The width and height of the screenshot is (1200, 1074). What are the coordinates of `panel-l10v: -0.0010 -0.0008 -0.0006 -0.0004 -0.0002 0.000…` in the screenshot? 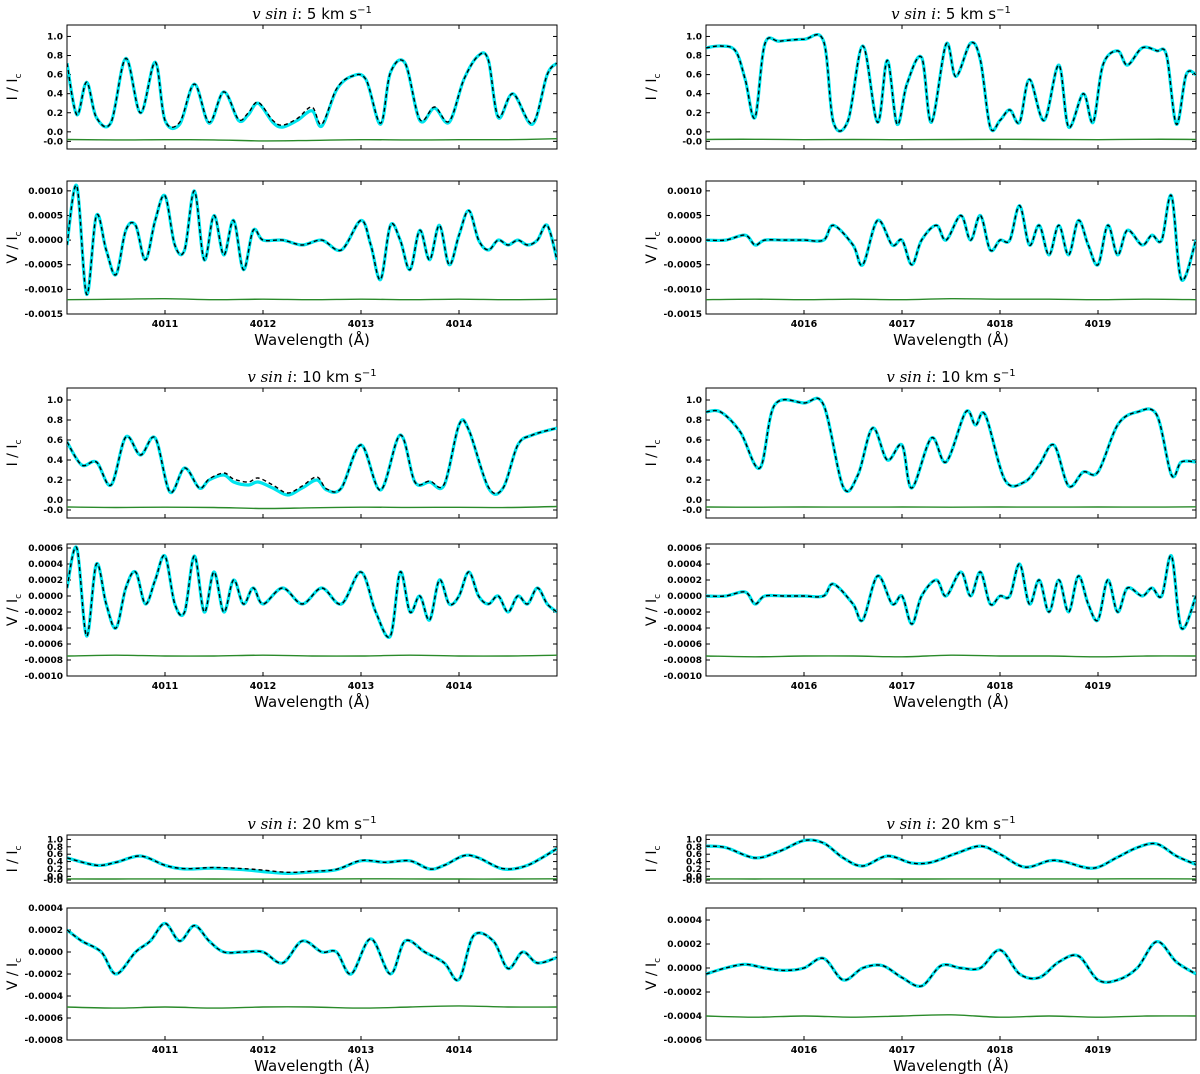 It's located at (281, 627).